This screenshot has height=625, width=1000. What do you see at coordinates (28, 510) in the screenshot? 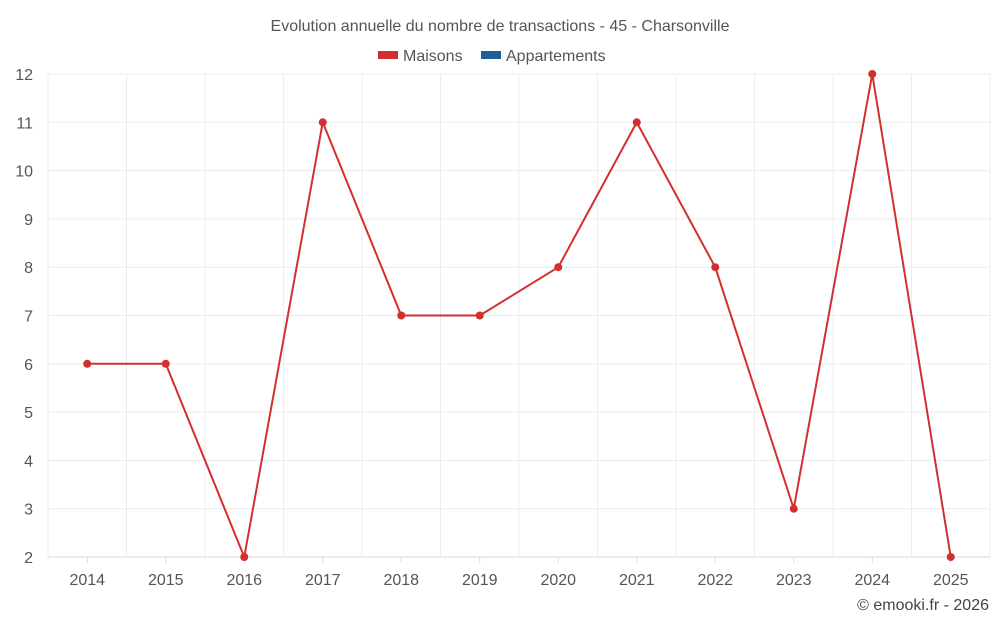
I see `y-tick-label: 3` at bounding box center [28, 510].